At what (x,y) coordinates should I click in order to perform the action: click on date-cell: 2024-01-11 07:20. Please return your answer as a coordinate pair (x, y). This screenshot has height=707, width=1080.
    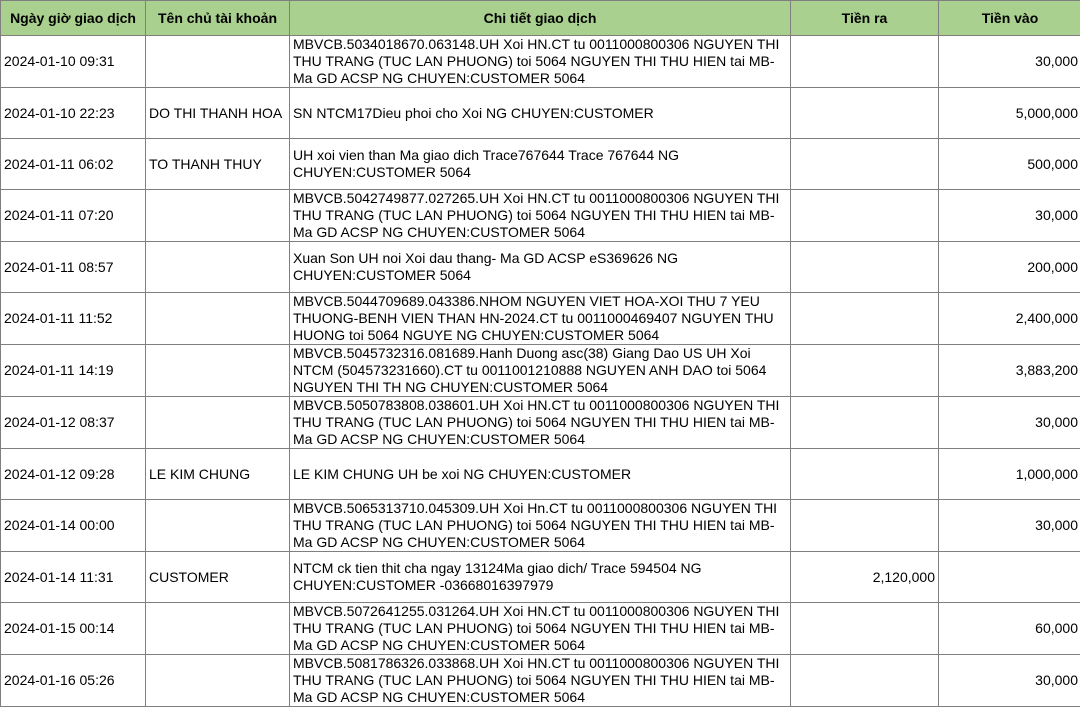
    Looking at the image, I should click on (73, 216).